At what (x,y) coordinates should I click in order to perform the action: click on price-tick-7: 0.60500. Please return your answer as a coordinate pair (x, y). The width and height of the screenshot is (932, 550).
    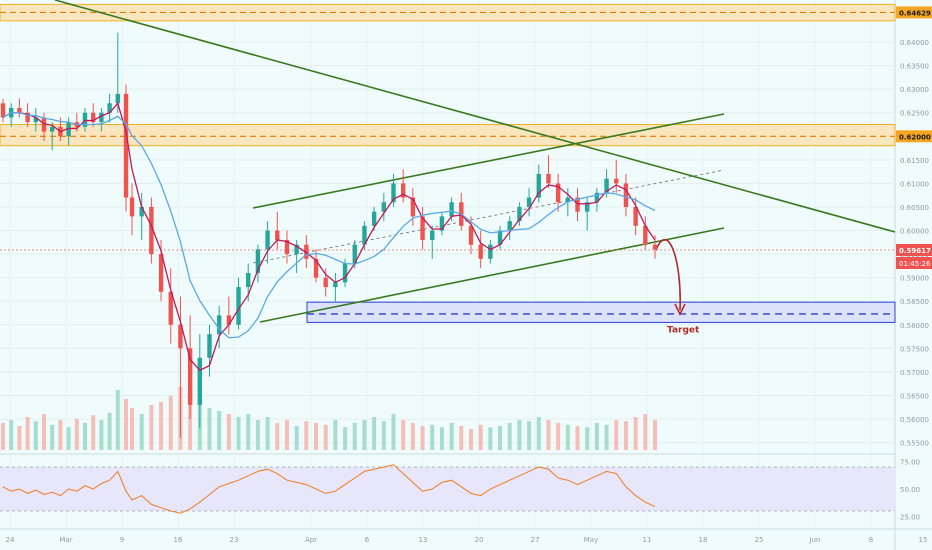
    Looking at the image, I should click on (914, 208).